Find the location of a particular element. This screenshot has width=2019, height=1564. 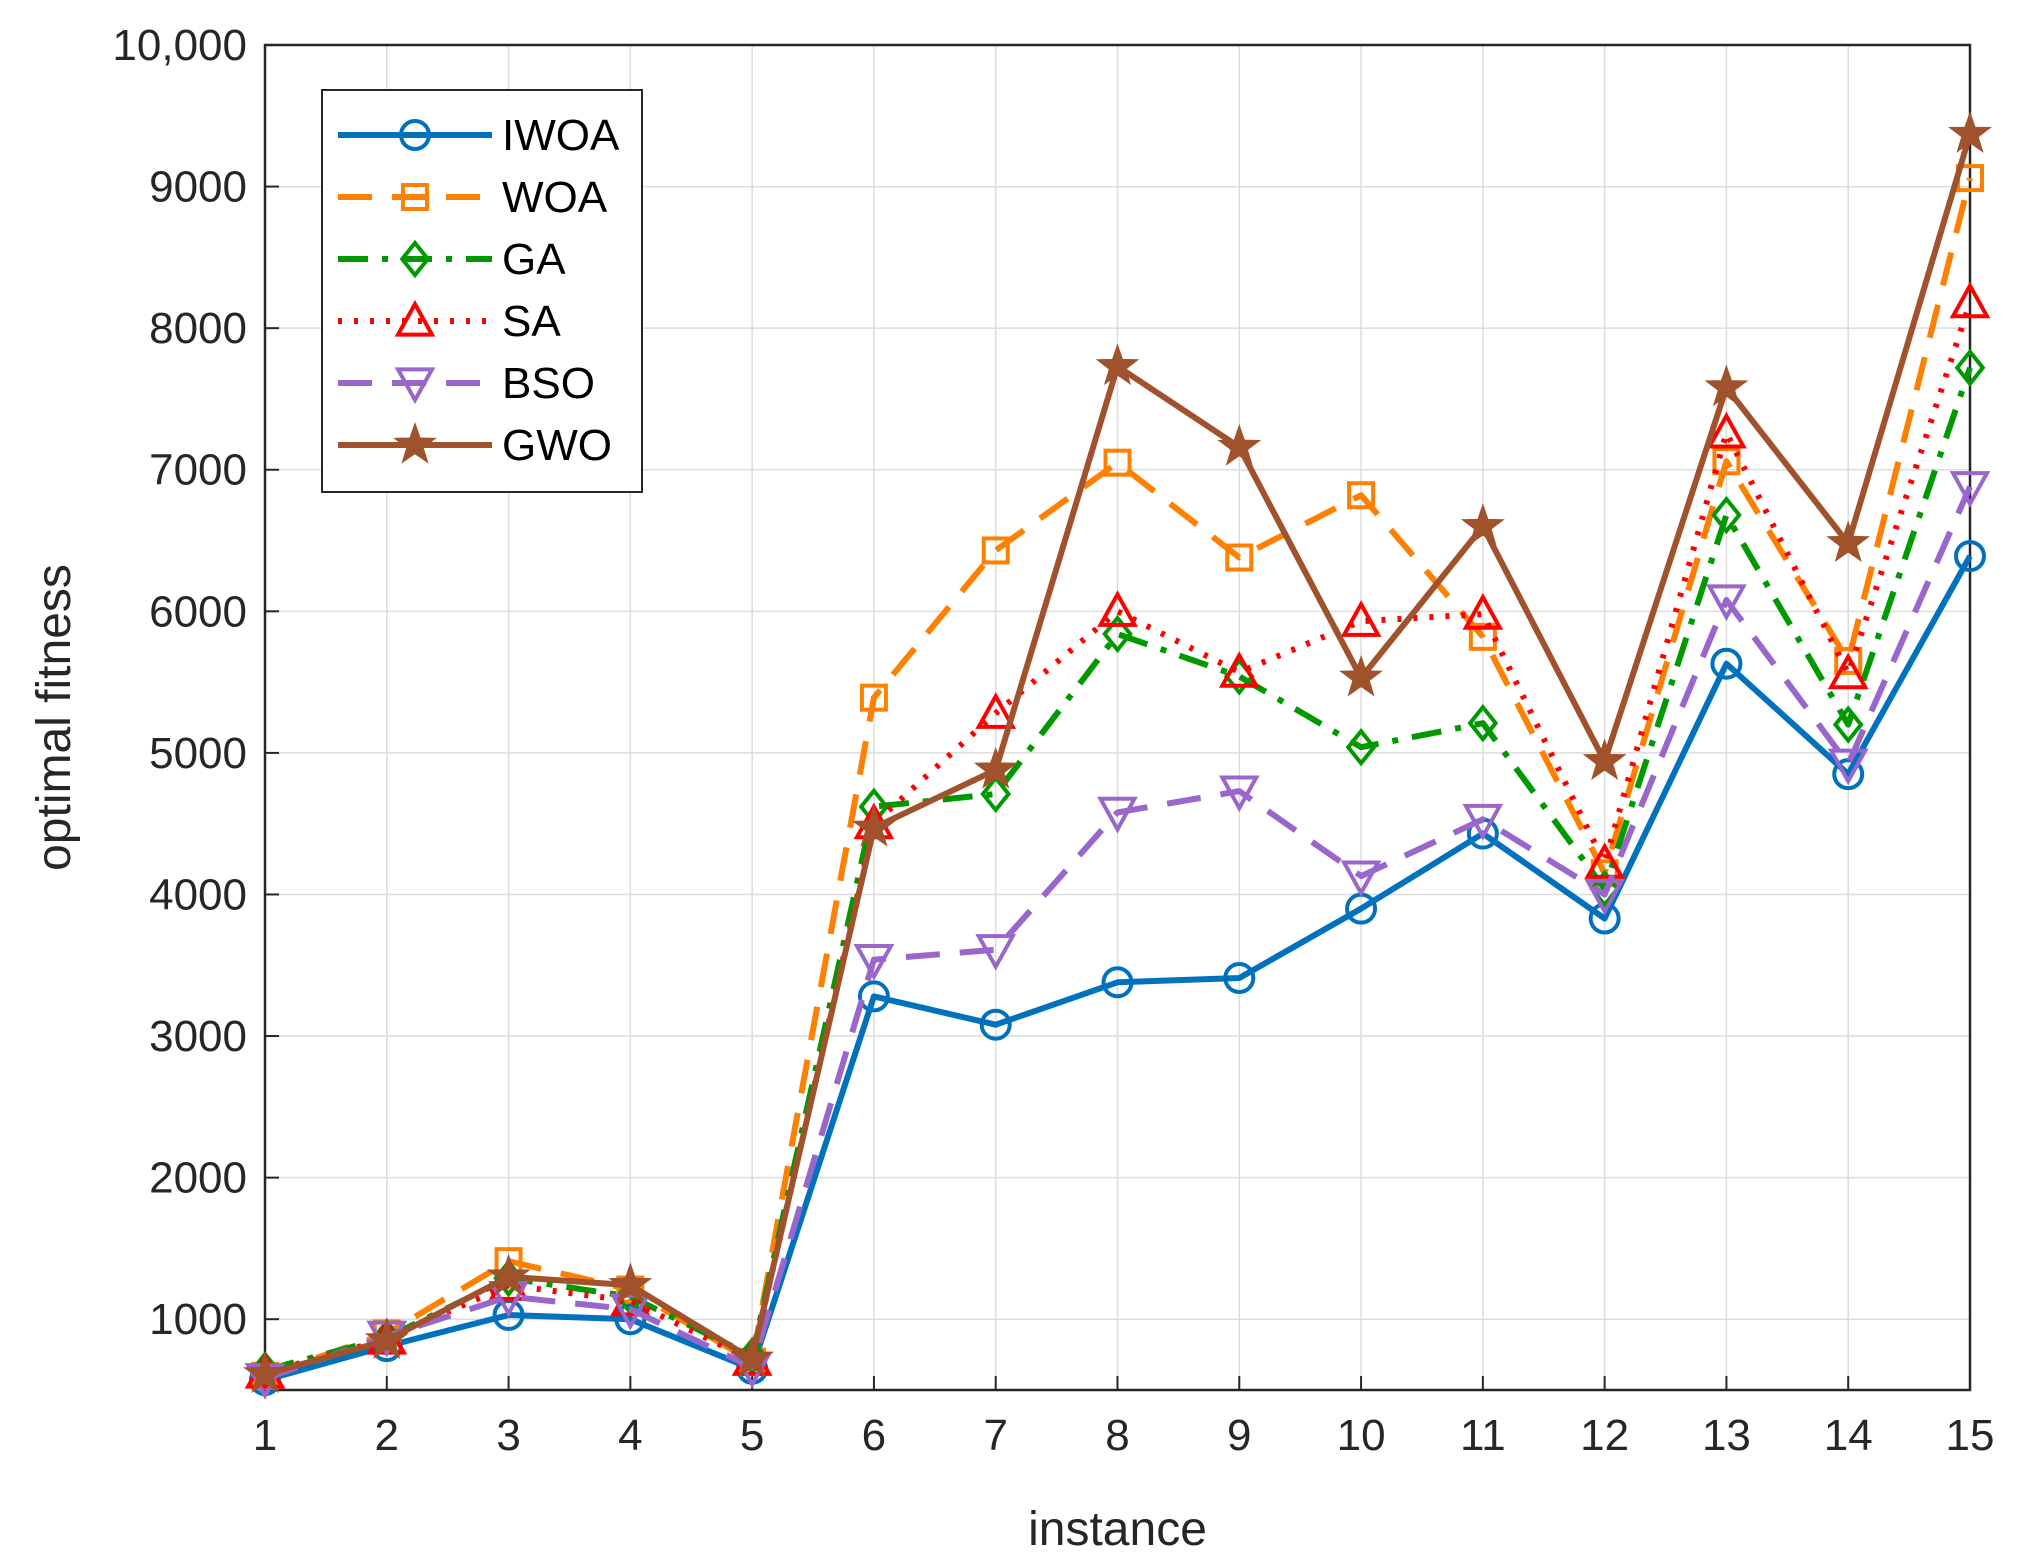

x-tick-label: 7 is located at coordinates (995, 1435).